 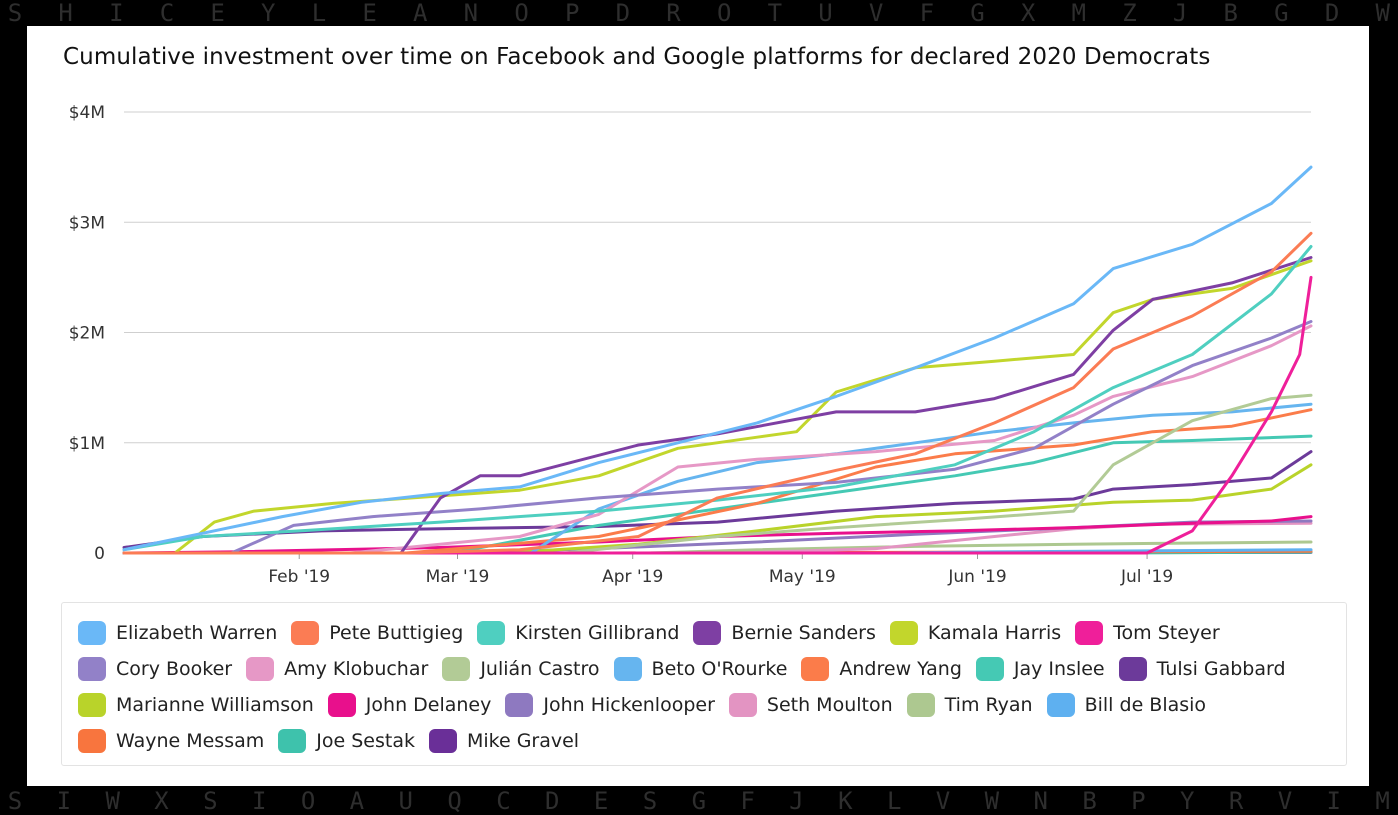 What do you see at coordinates (650, 801) in the screenshot?
I see `background-letter-bottom-13: S` at bounding box center [650, 801].